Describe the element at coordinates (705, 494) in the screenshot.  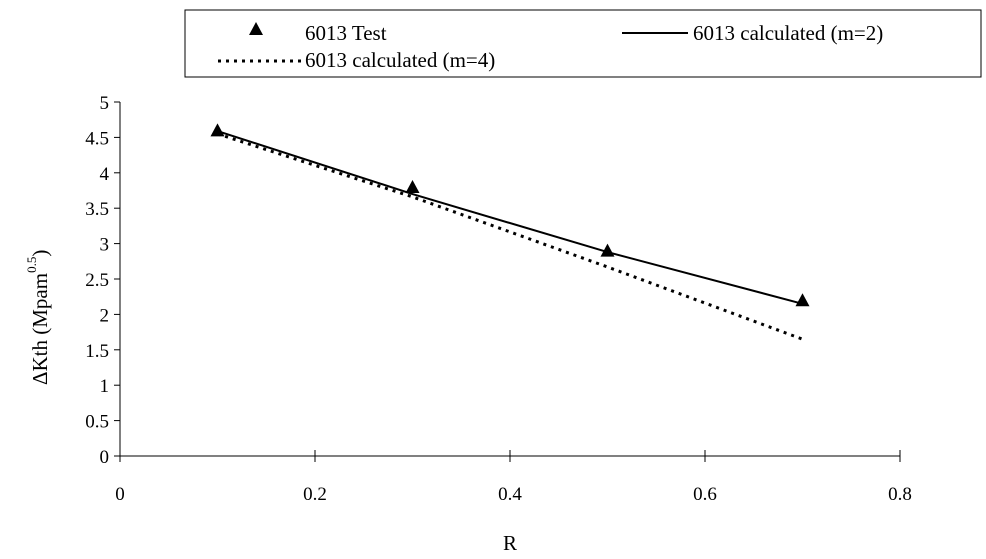
I see `x-tick-label: 0.6` at that location.